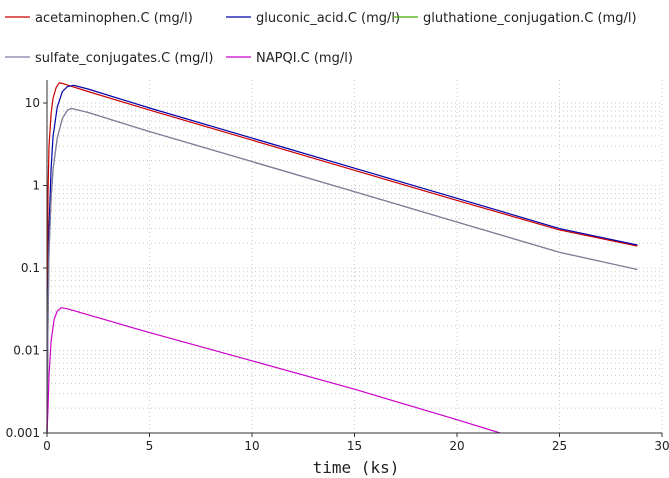  What do you see at coordinates (150, 446) in the screenshot?
I see `x-tick-label: 5` at bounding box center [150, 446].